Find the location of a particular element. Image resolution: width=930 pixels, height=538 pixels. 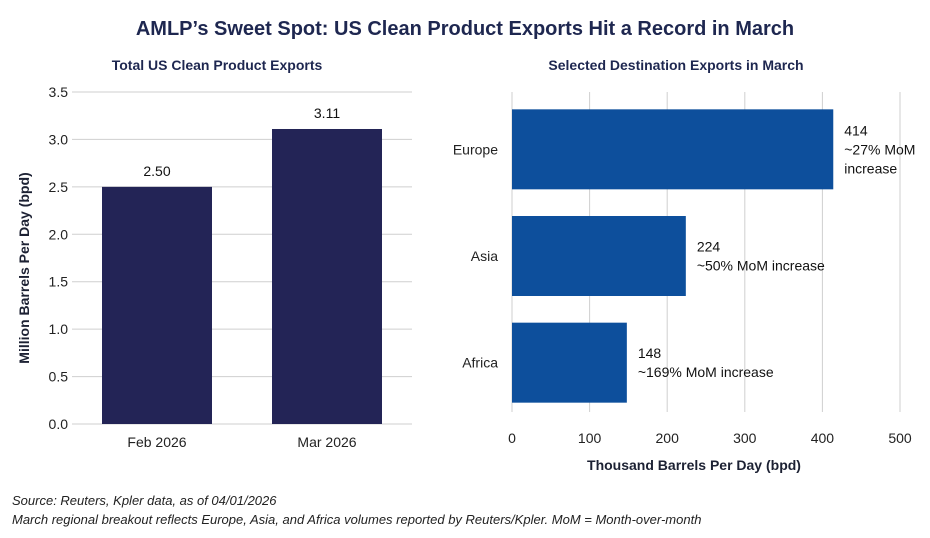

y-tick-label: 2.0 is located at coordinates (59, 234).